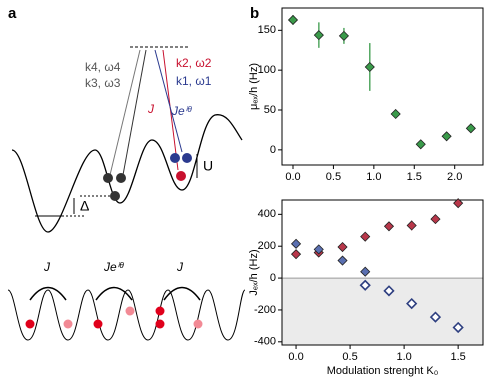 This screenshot has width=498, height=378. What do you see at coordinates (208, 166) in the screenshot?
I see `u: U` at bounding box center [208, 166].